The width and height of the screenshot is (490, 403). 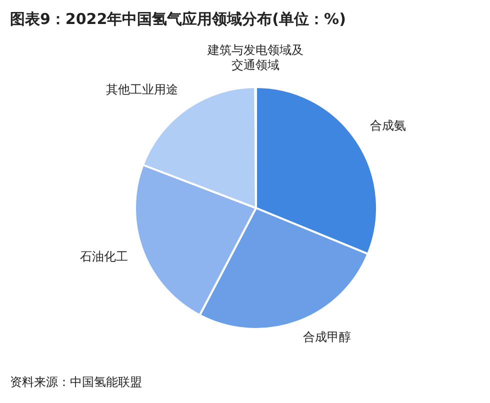 I want to click on slice-label: 合成氨, so click(x=388, y=125).